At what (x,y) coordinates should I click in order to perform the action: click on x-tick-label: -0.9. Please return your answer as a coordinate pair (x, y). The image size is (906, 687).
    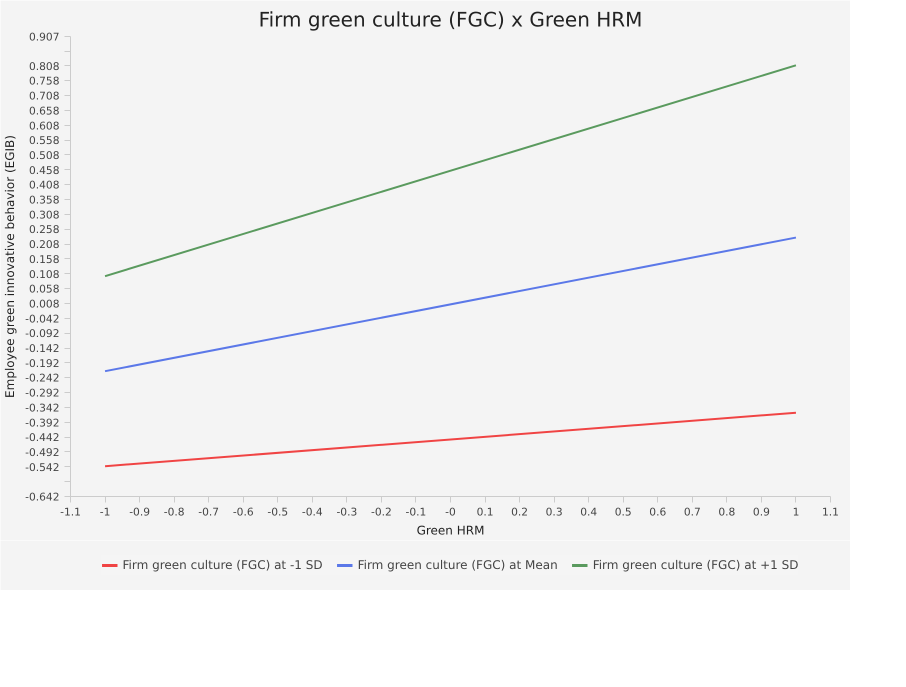
    Looking at the image, I should click on (139, 512).